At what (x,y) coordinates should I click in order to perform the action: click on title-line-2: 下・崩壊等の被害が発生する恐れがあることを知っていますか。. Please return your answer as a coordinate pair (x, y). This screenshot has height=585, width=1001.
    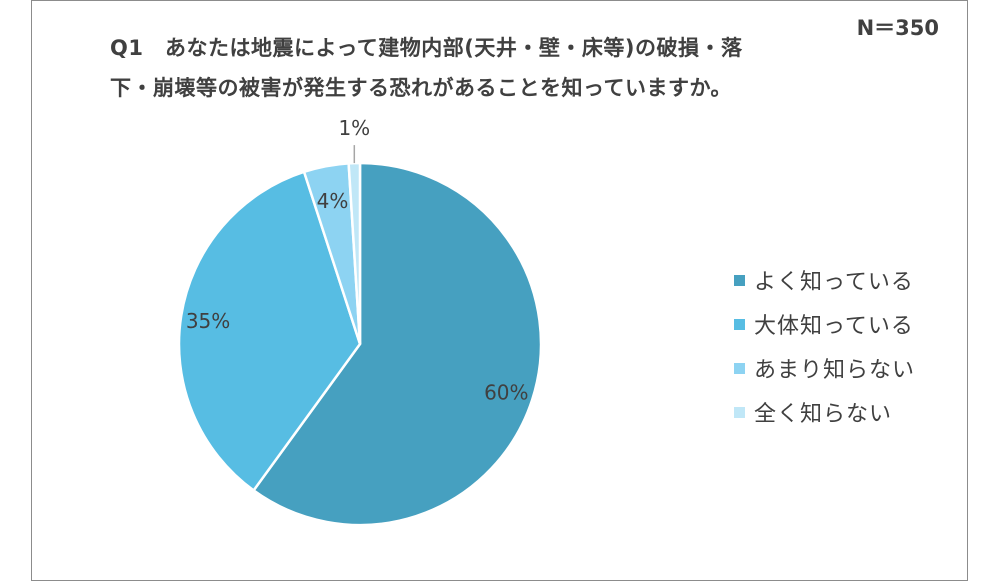
    Looking at the image, I should click on (421, 88).